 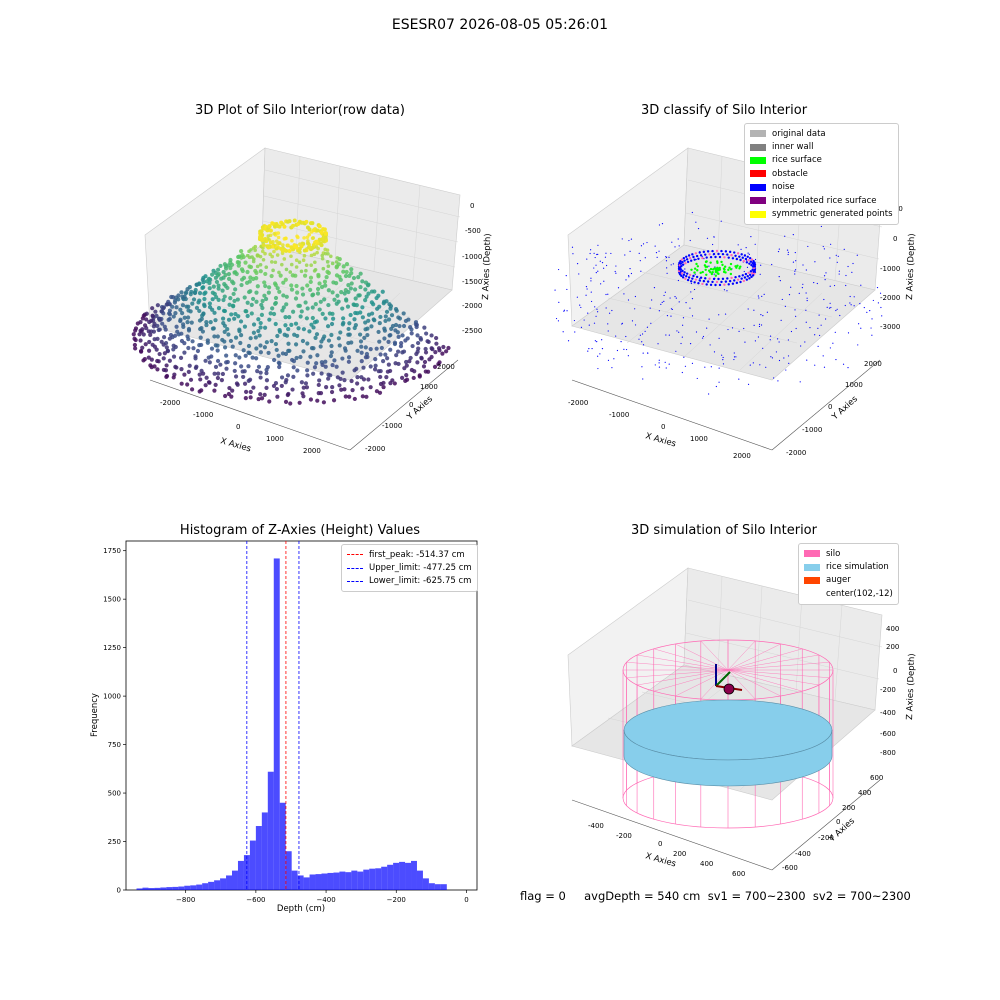 I want to click on legend-entry: noise, so click(x=821, y=187).